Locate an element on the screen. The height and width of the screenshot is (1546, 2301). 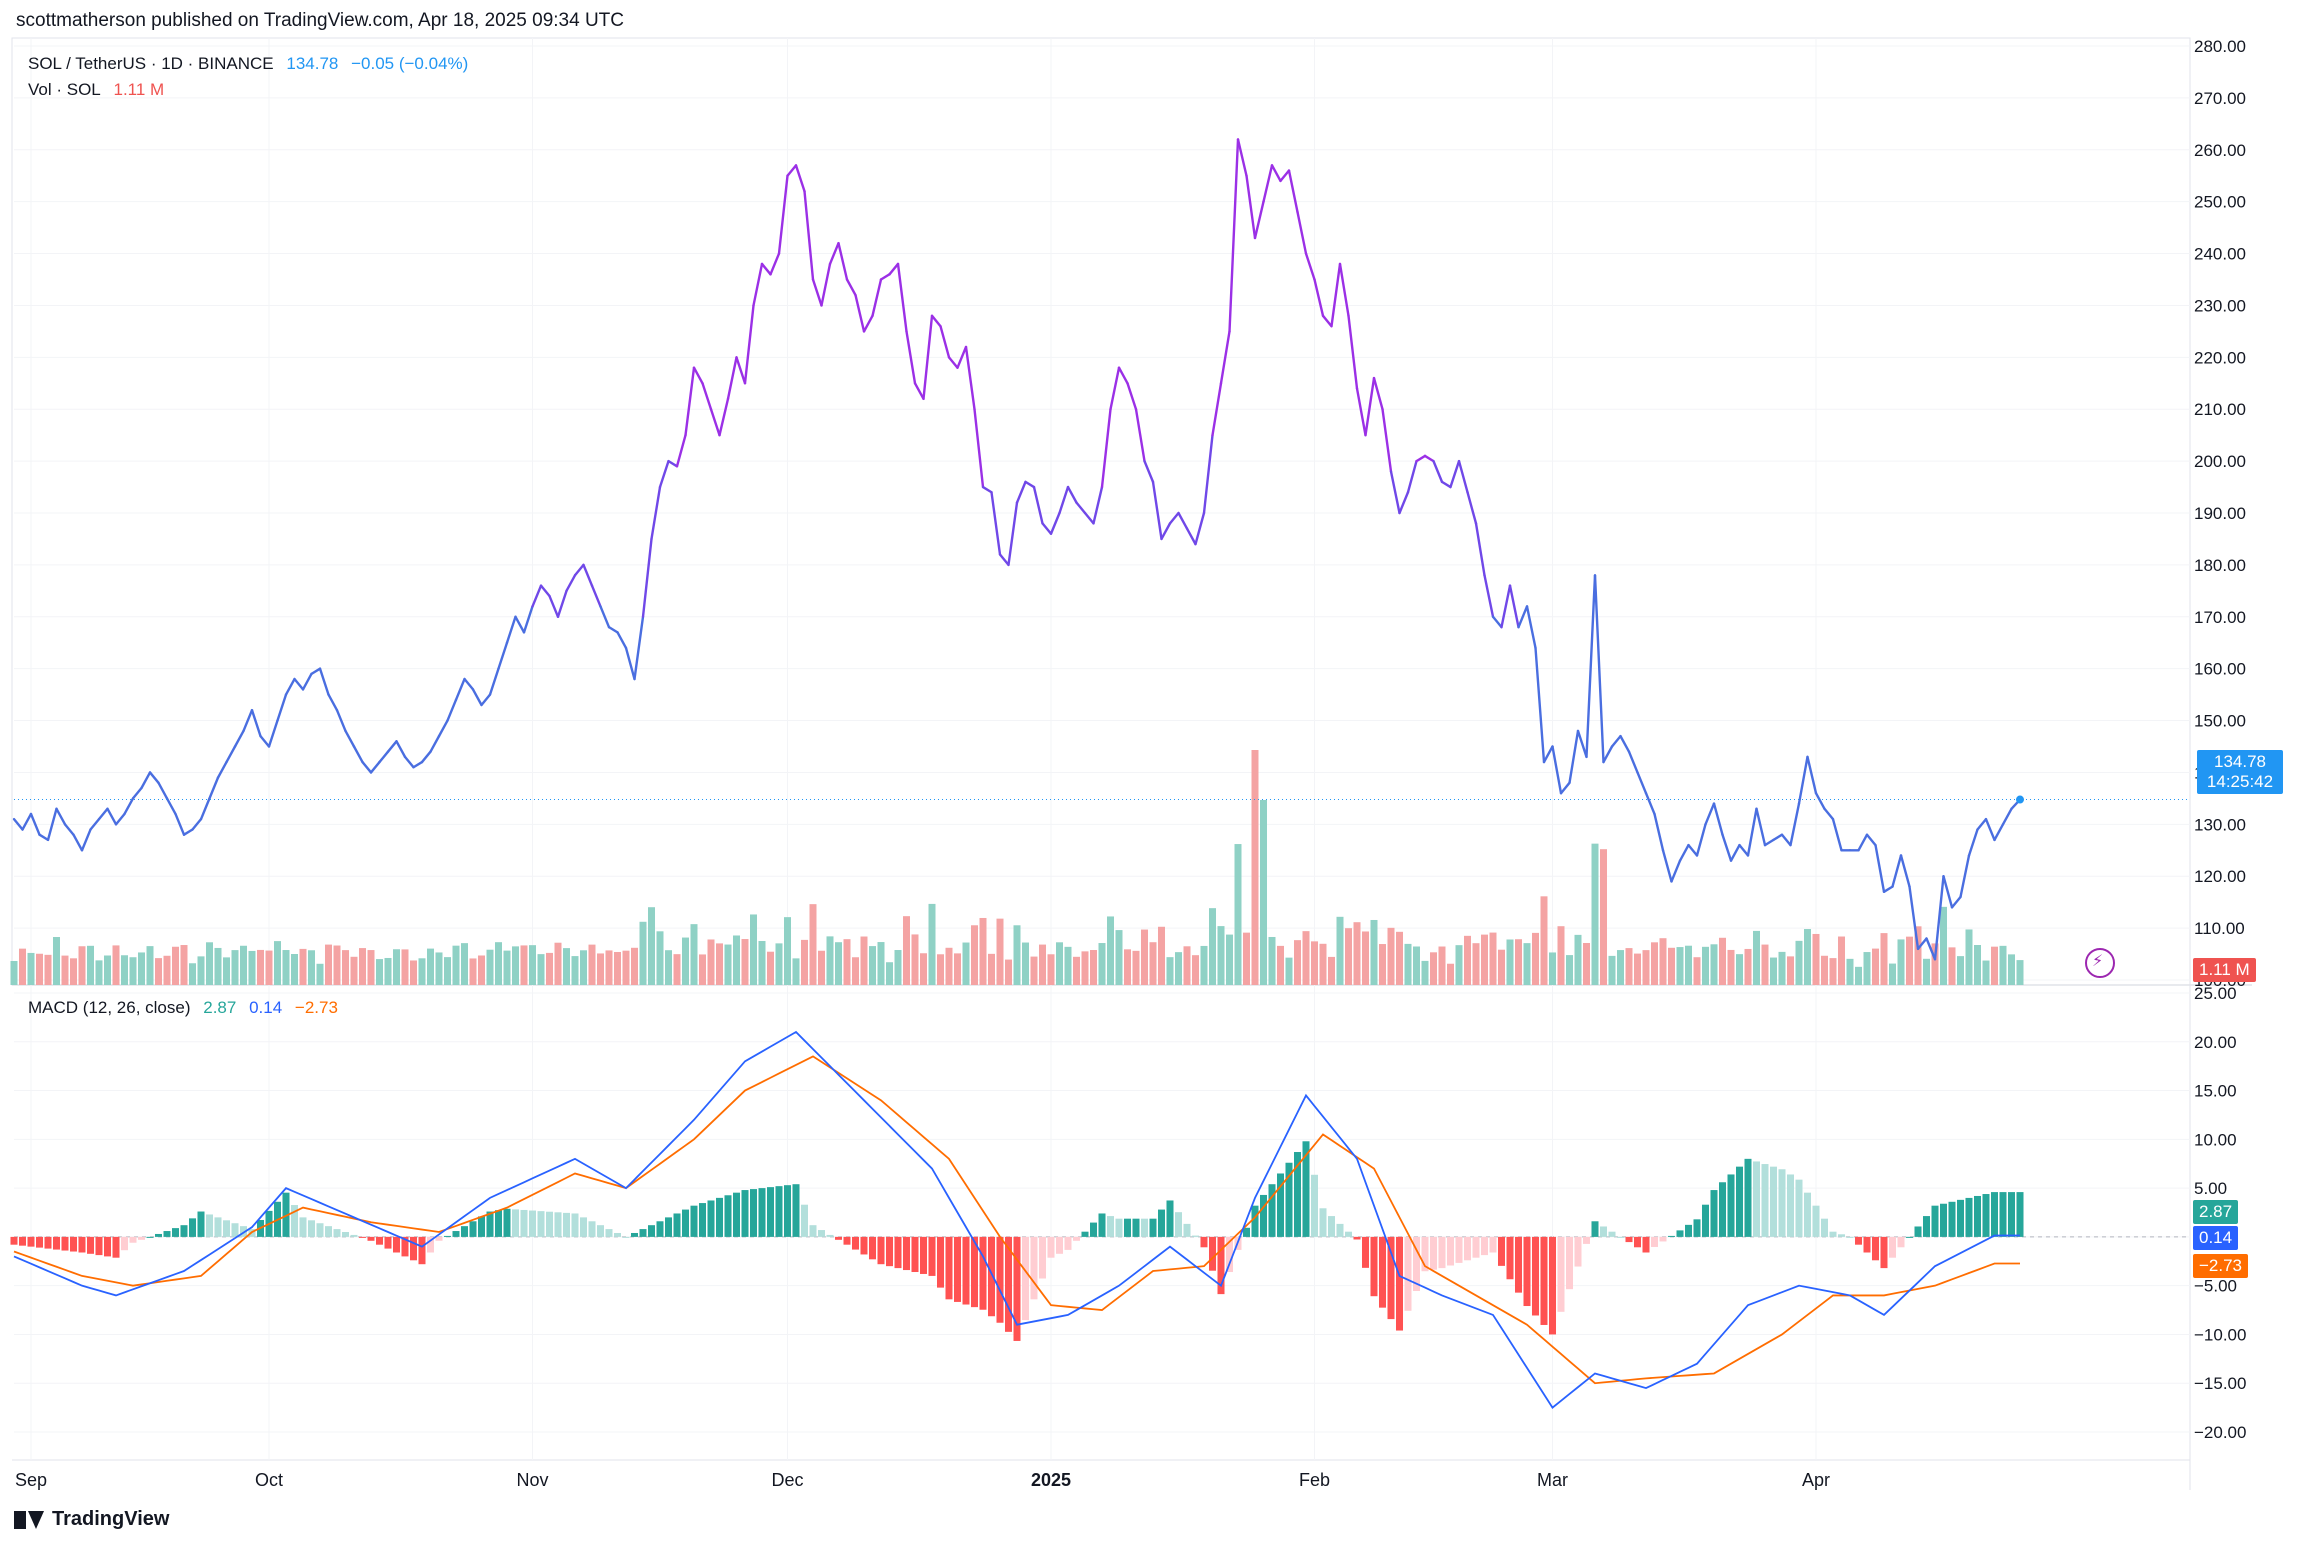
tradingview-logo: TradingView is located at coordinates (91, 1519).